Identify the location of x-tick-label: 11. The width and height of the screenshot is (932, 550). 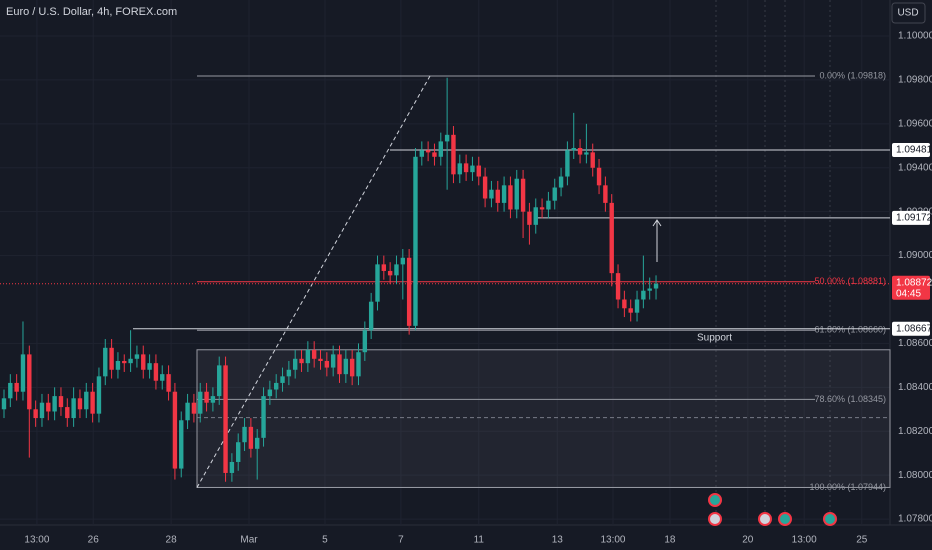
(479, 540).